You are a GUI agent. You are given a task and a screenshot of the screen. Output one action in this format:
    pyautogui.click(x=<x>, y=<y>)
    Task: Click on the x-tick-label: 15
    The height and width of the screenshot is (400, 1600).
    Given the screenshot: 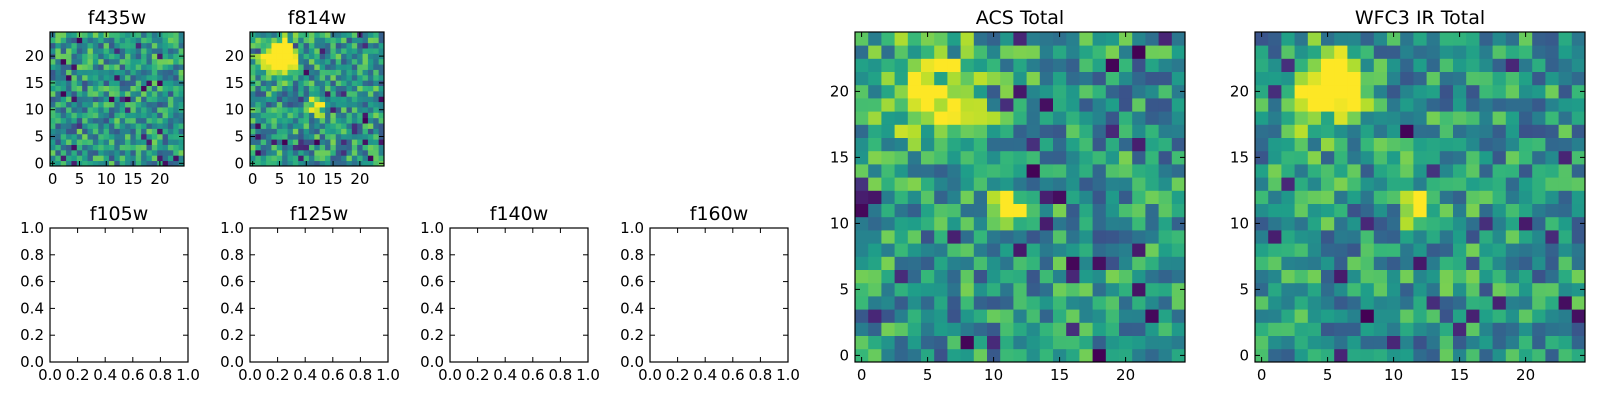 What is the action you would take?
    pyautogui.click(x=1459, y=375)
    